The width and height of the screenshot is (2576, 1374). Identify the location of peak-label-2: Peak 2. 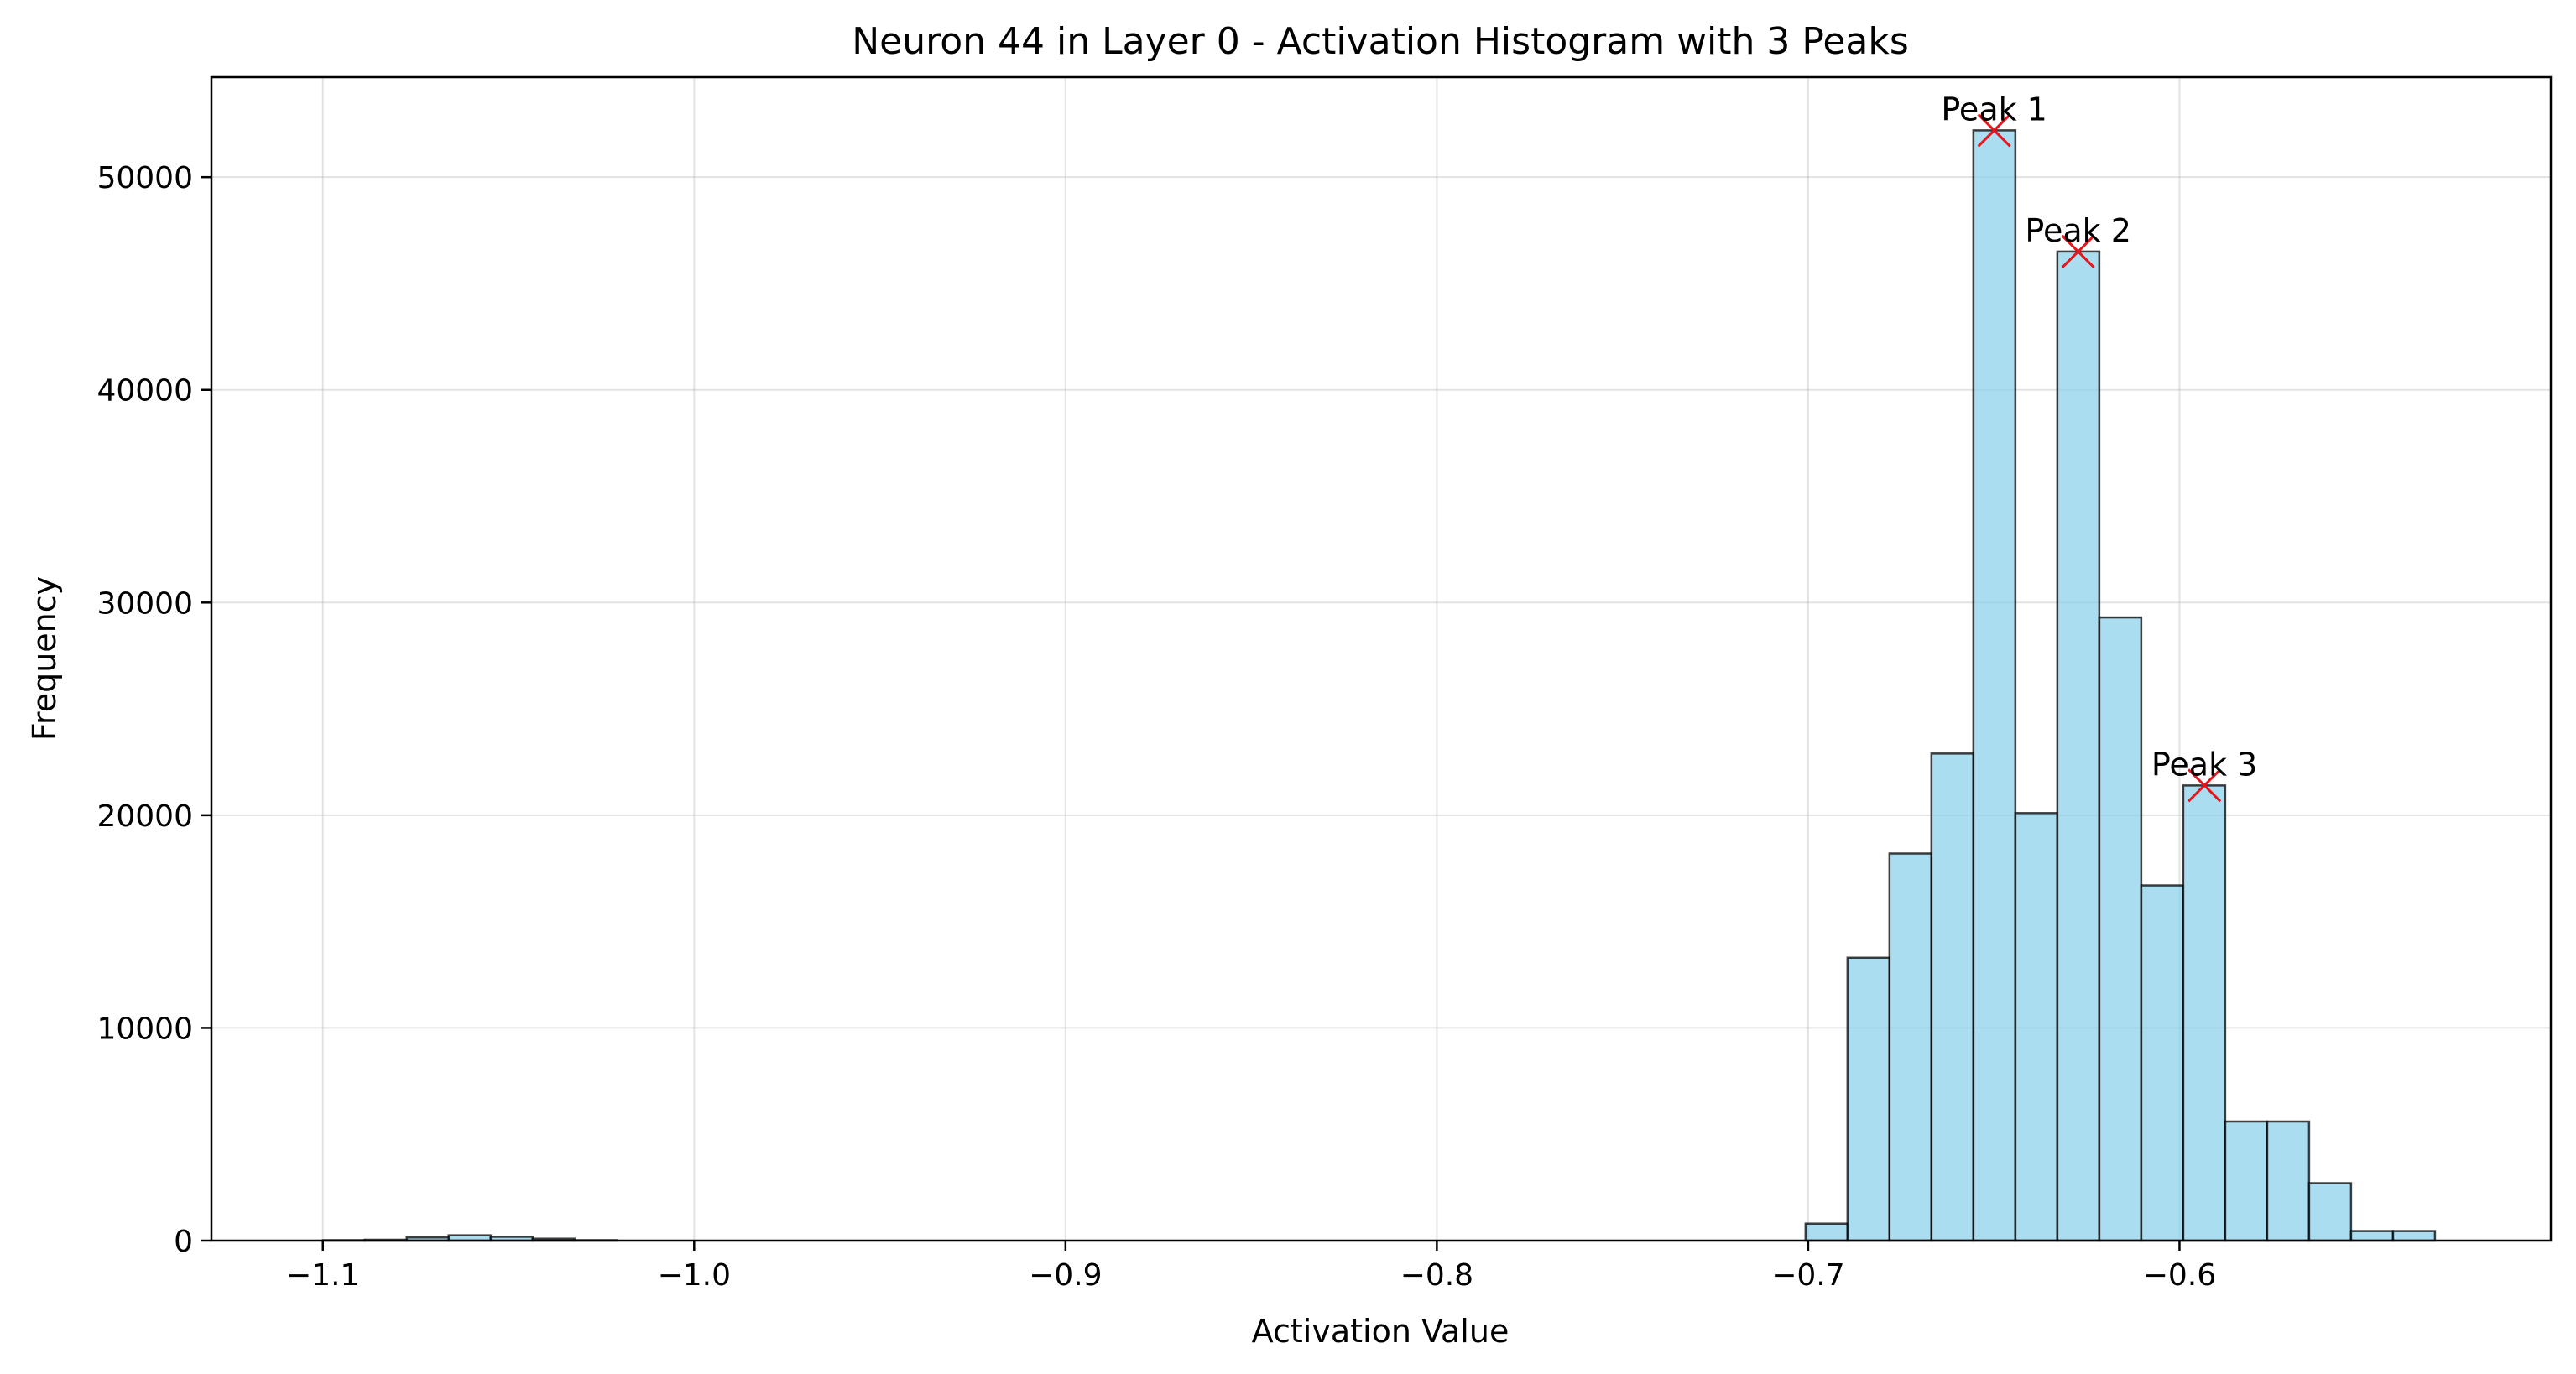
(2078, 231).